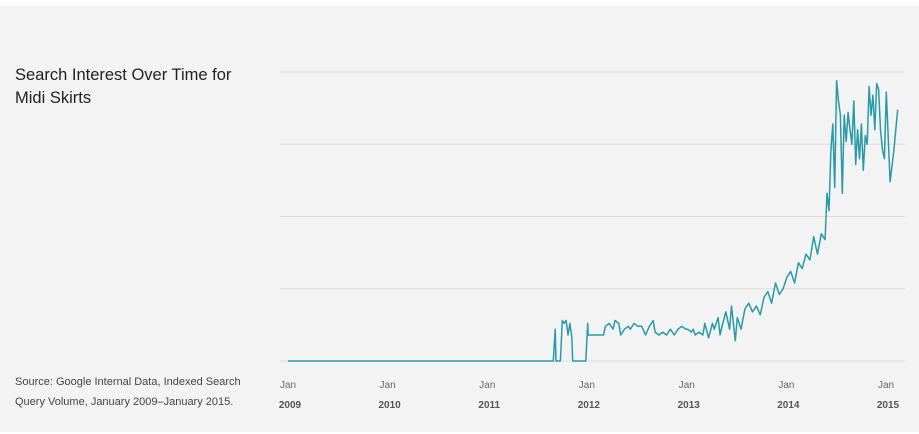  What do you see at coordinates (788, 405) in the screenshot?
I see `x-tick-label-year: 2014` at bounding box center [788, 405].